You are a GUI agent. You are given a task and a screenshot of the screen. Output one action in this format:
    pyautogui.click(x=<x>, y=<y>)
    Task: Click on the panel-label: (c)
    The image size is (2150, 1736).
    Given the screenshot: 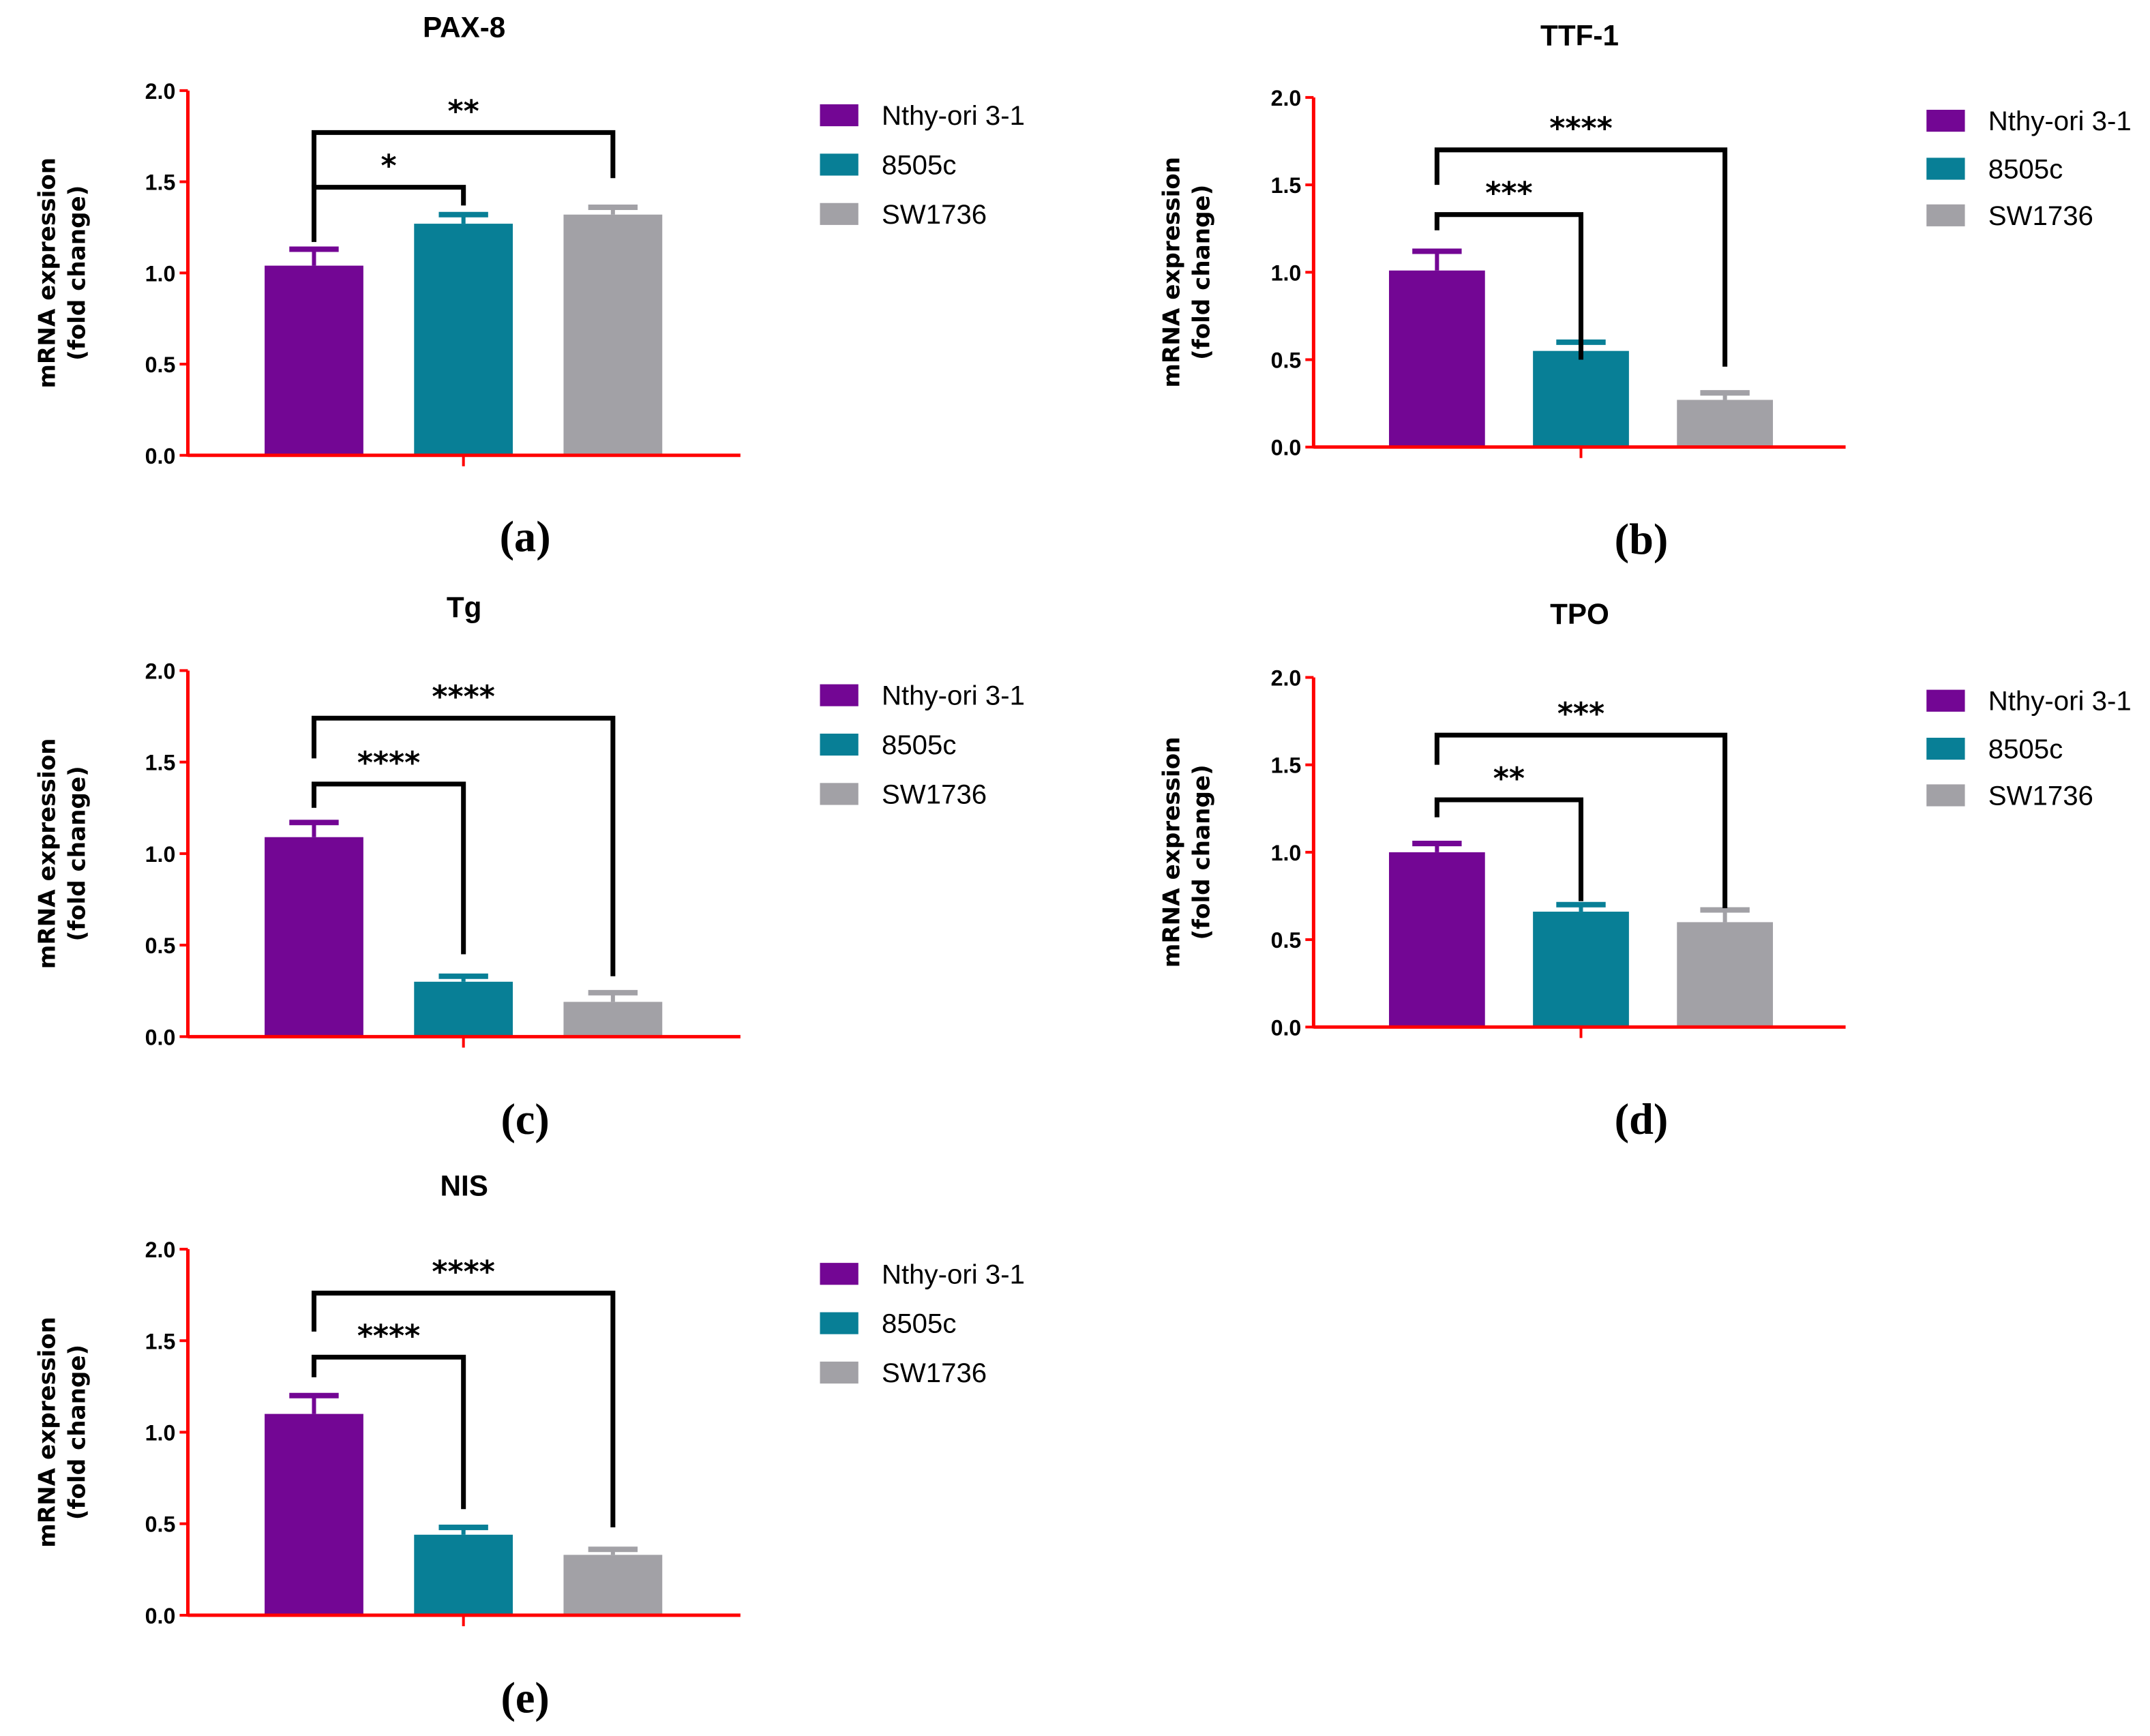 What is the action you would take?
    pyautogui.click(x=525, y=1119)
    